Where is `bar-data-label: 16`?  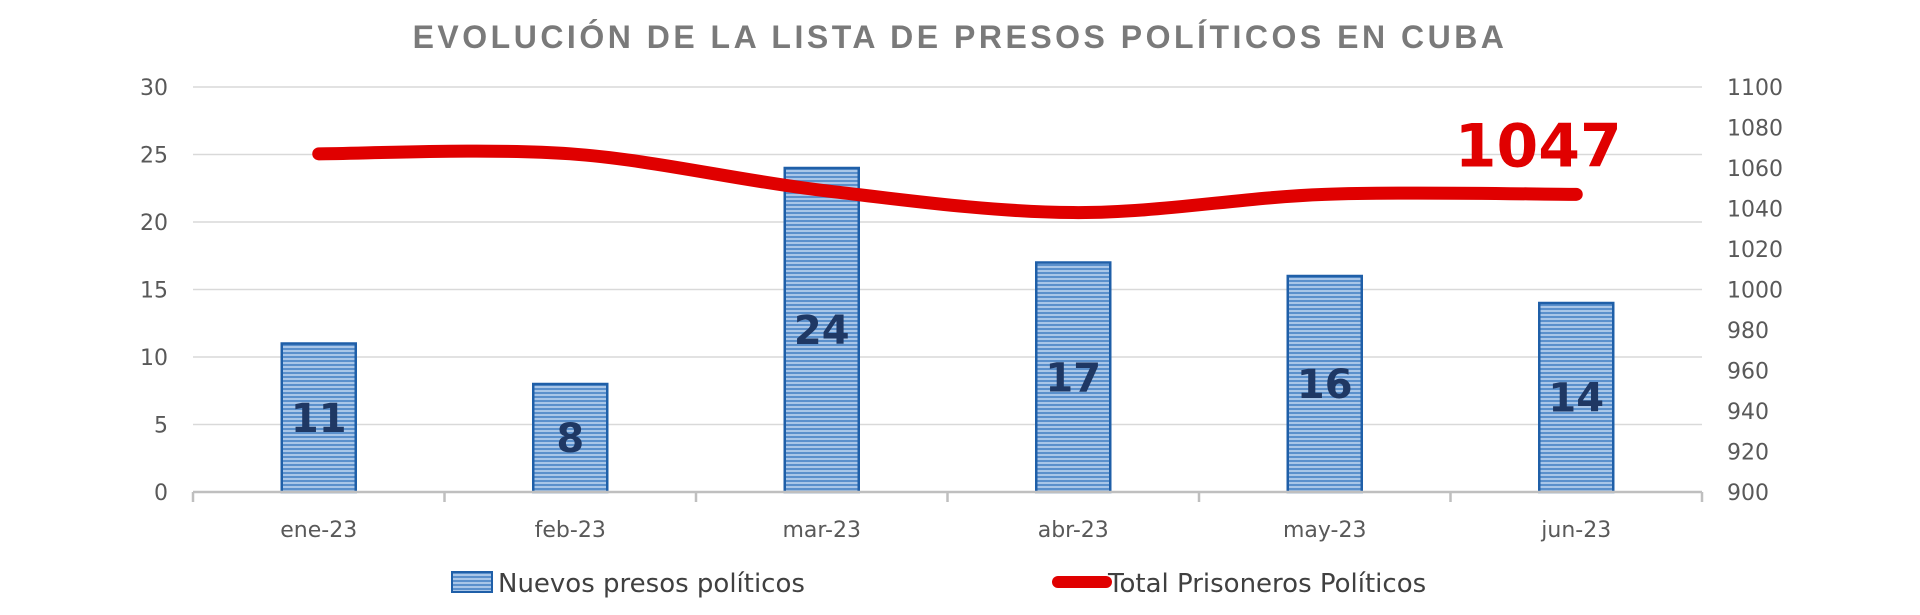
bar-data-label: 16 is located at coordinates (1325, 385).